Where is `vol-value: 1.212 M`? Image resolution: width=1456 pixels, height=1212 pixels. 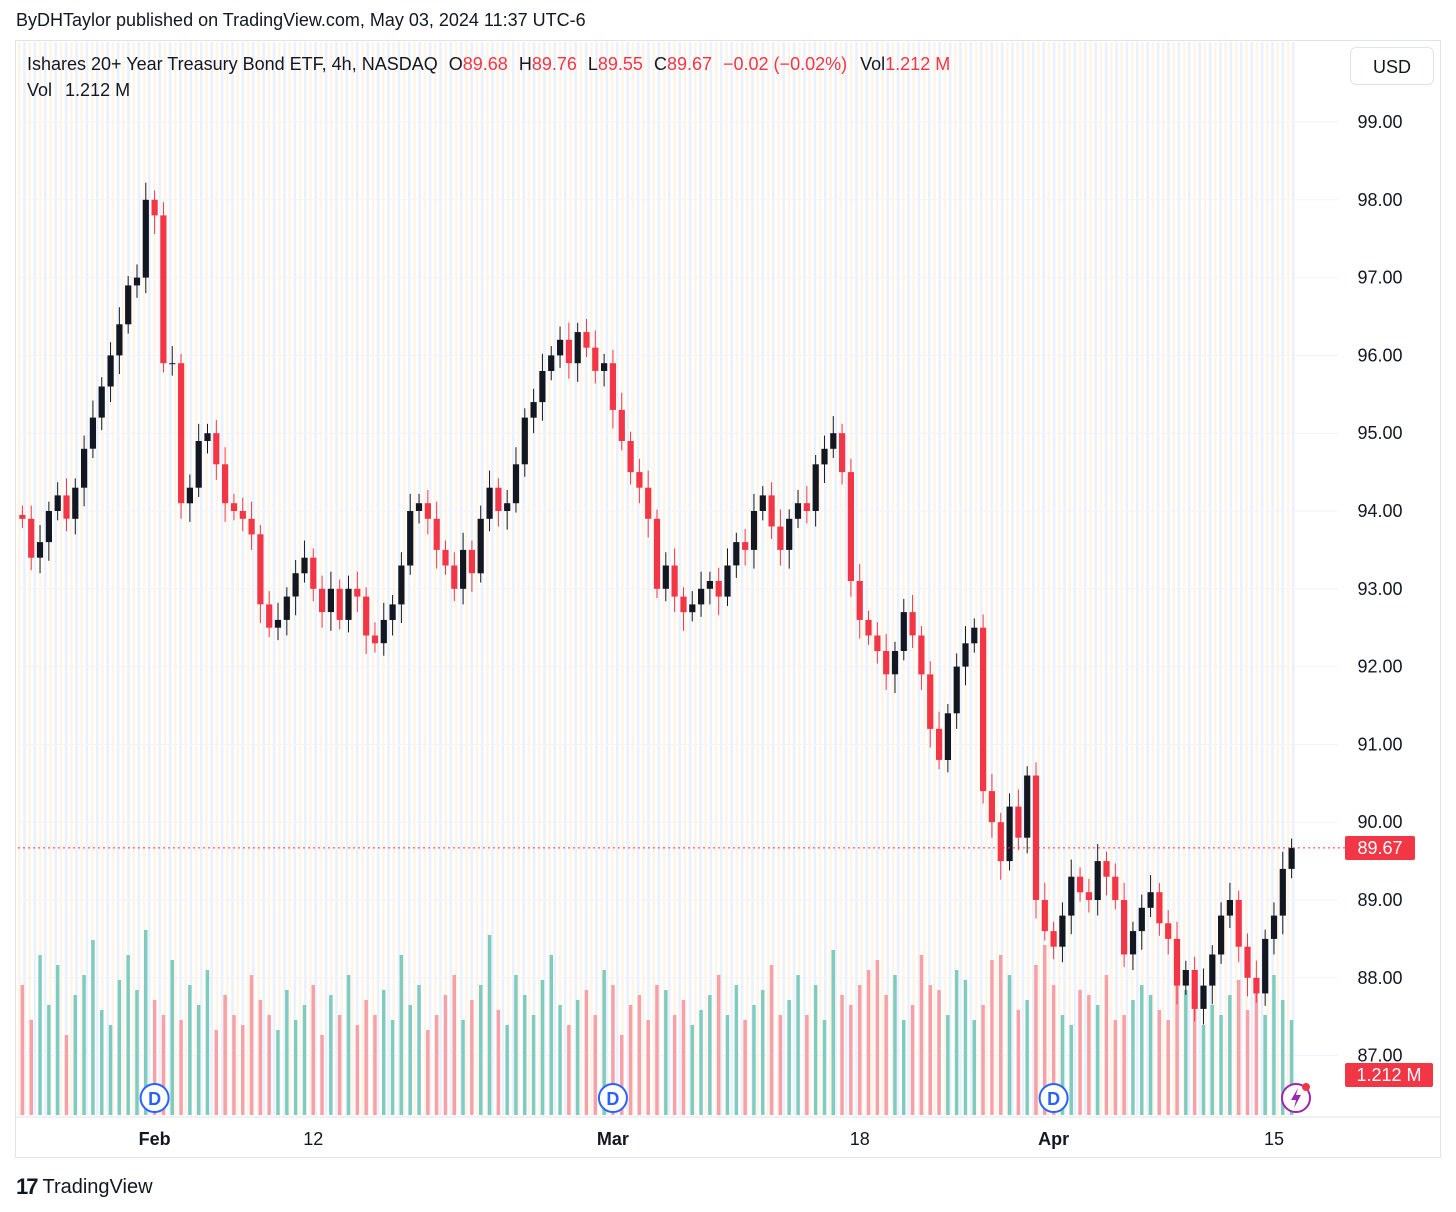 vol-value: 1.212 M is located at coordinates (918, 64).